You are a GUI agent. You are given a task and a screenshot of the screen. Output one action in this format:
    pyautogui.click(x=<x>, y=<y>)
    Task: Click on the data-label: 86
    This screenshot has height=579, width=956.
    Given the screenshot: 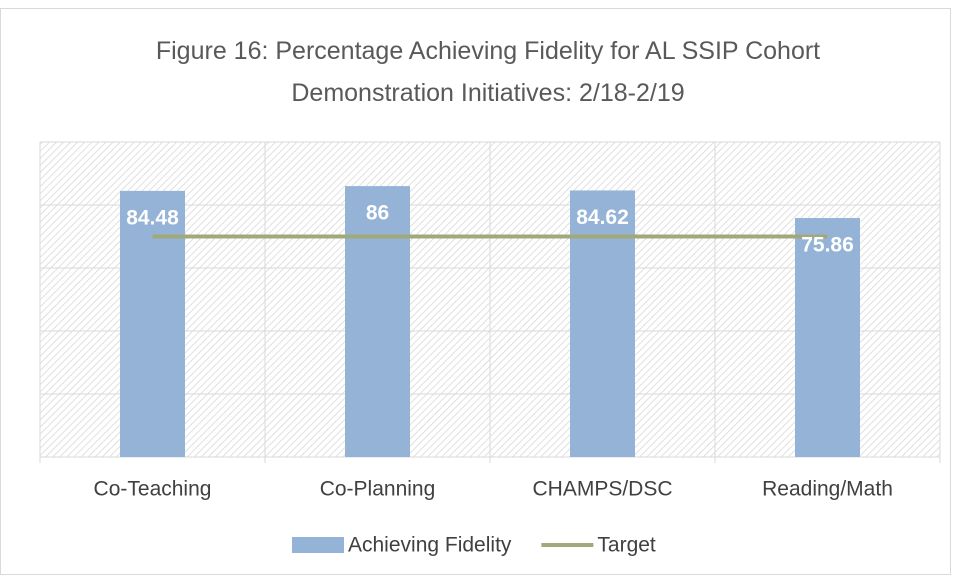 What is the action you would take?
    pyautogui.click(x=377, y=213)
    